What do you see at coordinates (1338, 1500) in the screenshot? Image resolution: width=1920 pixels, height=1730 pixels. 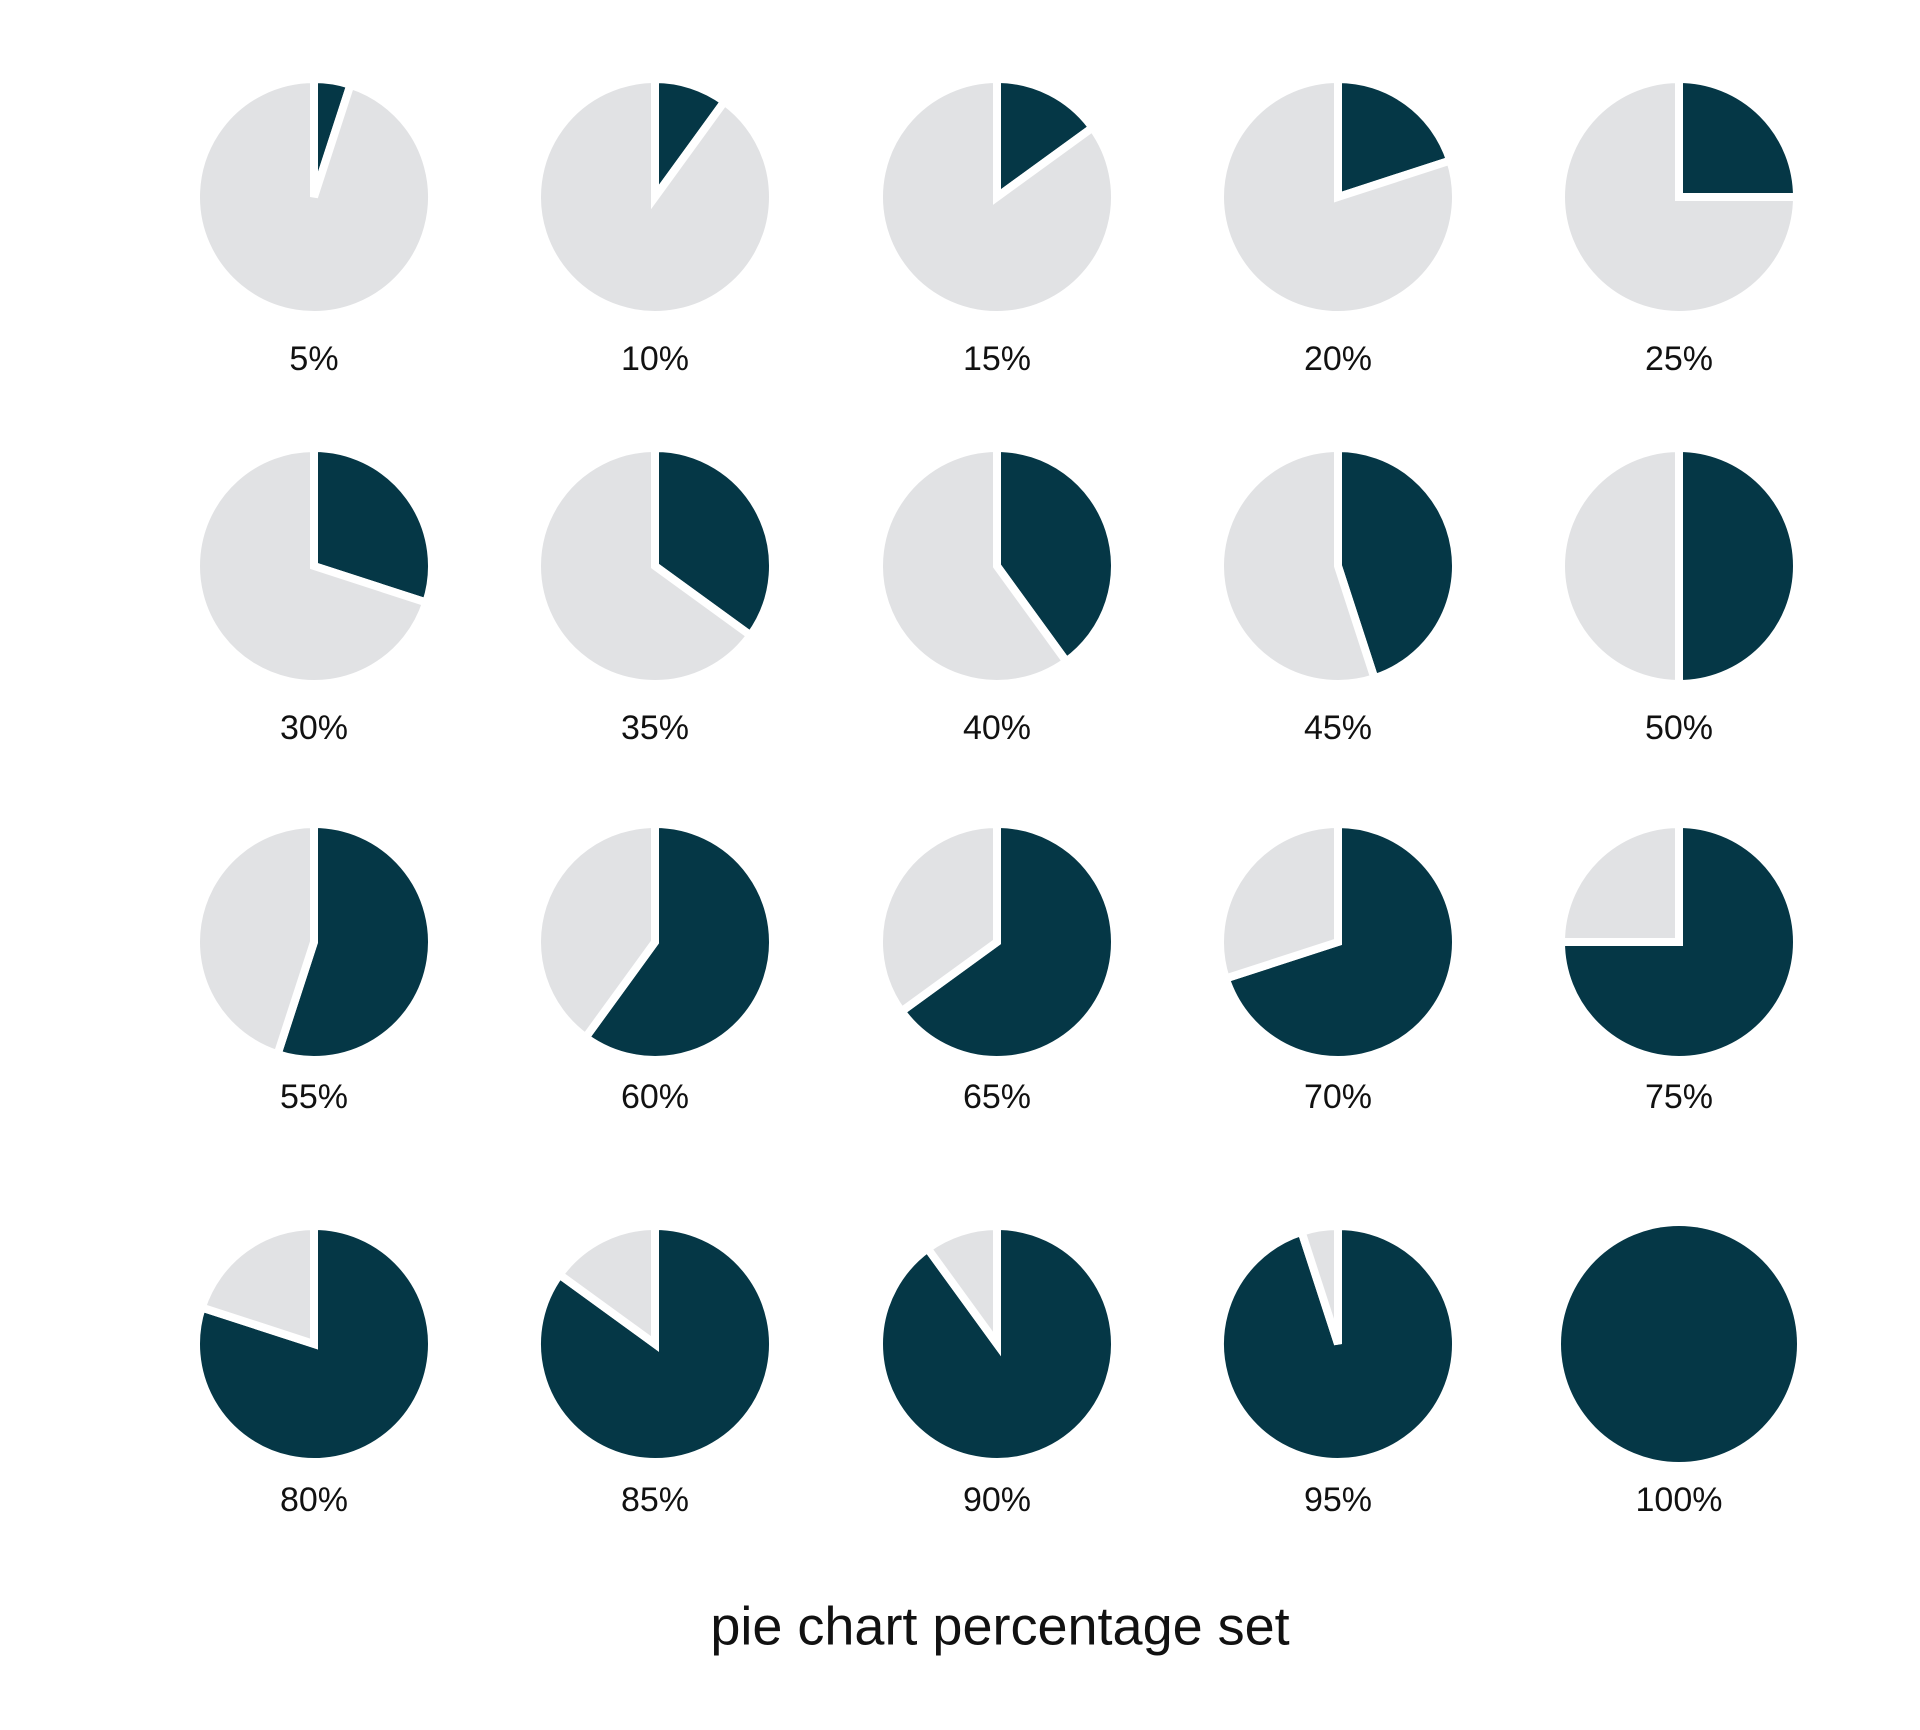 I see `value-label: 95%` at bounding box center [1338, 1500].